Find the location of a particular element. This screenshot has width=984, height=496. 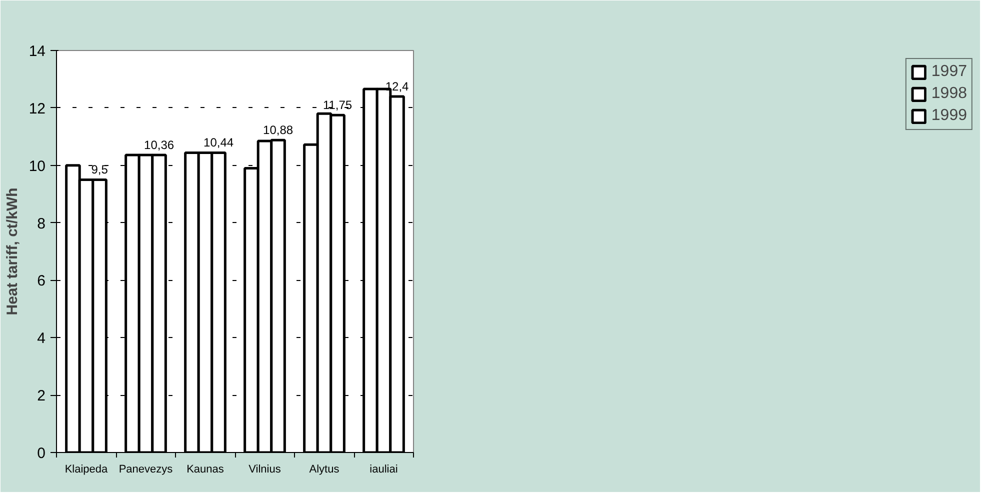

x-tick-label: Vilnius is located at coordinates (265, 470).